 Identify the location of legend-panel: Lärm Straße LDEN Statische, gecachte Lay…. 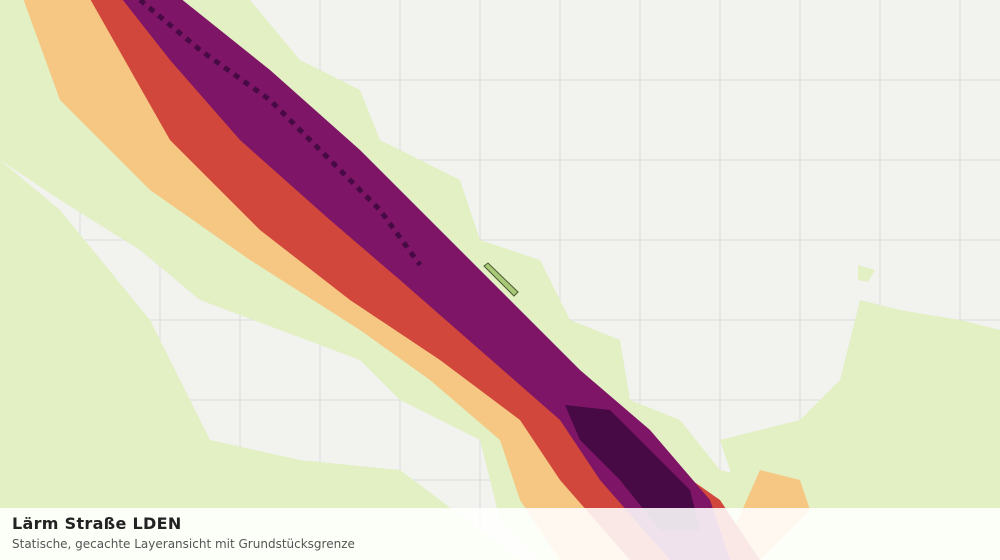
(500, 534).